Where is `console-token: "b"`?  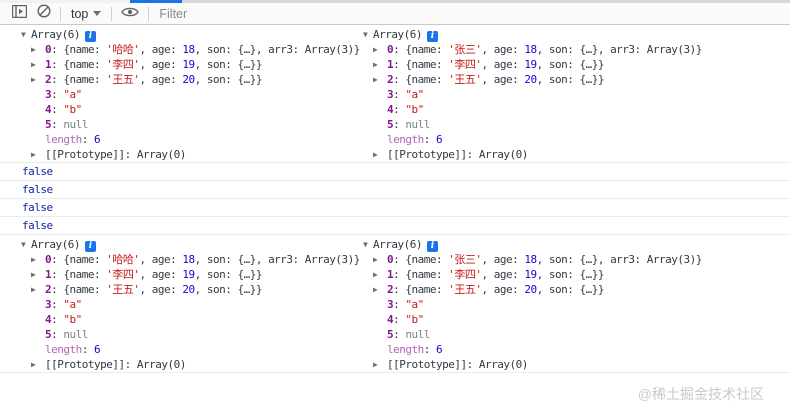 console-token: "b" is located at coordinates (414, 109).